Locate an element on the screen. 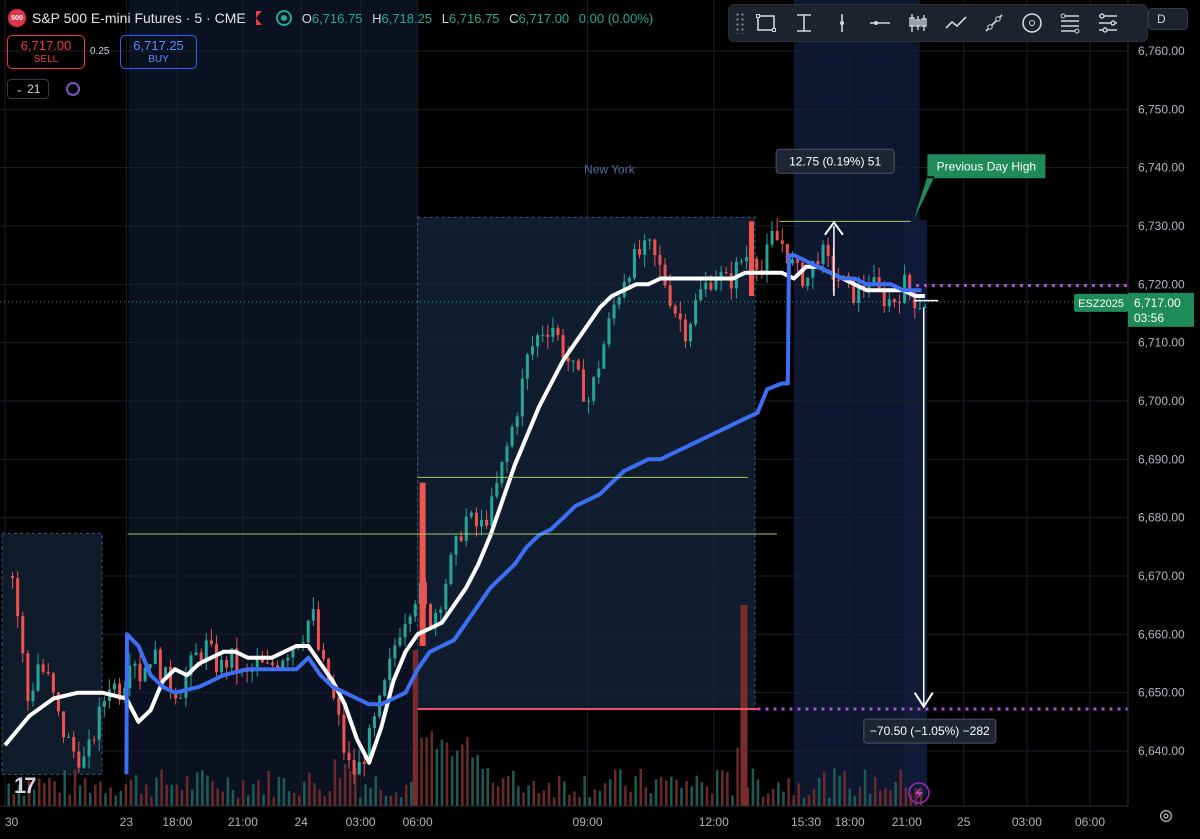 This screenshot has height=839, width=1200. gear-icon is located at coordinates (1166, 816).